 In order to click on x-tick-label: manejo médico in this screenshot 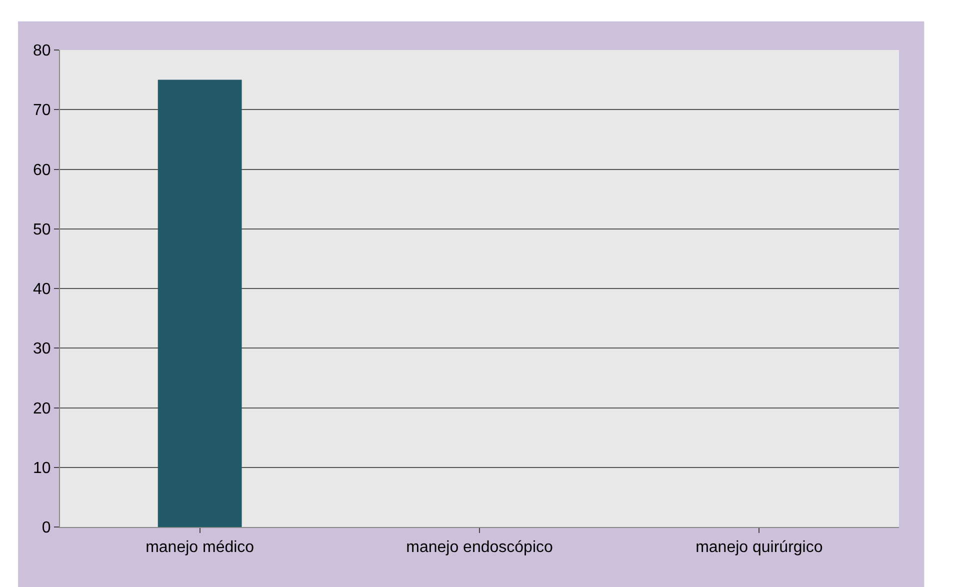, I will do `click(200, 547)`.